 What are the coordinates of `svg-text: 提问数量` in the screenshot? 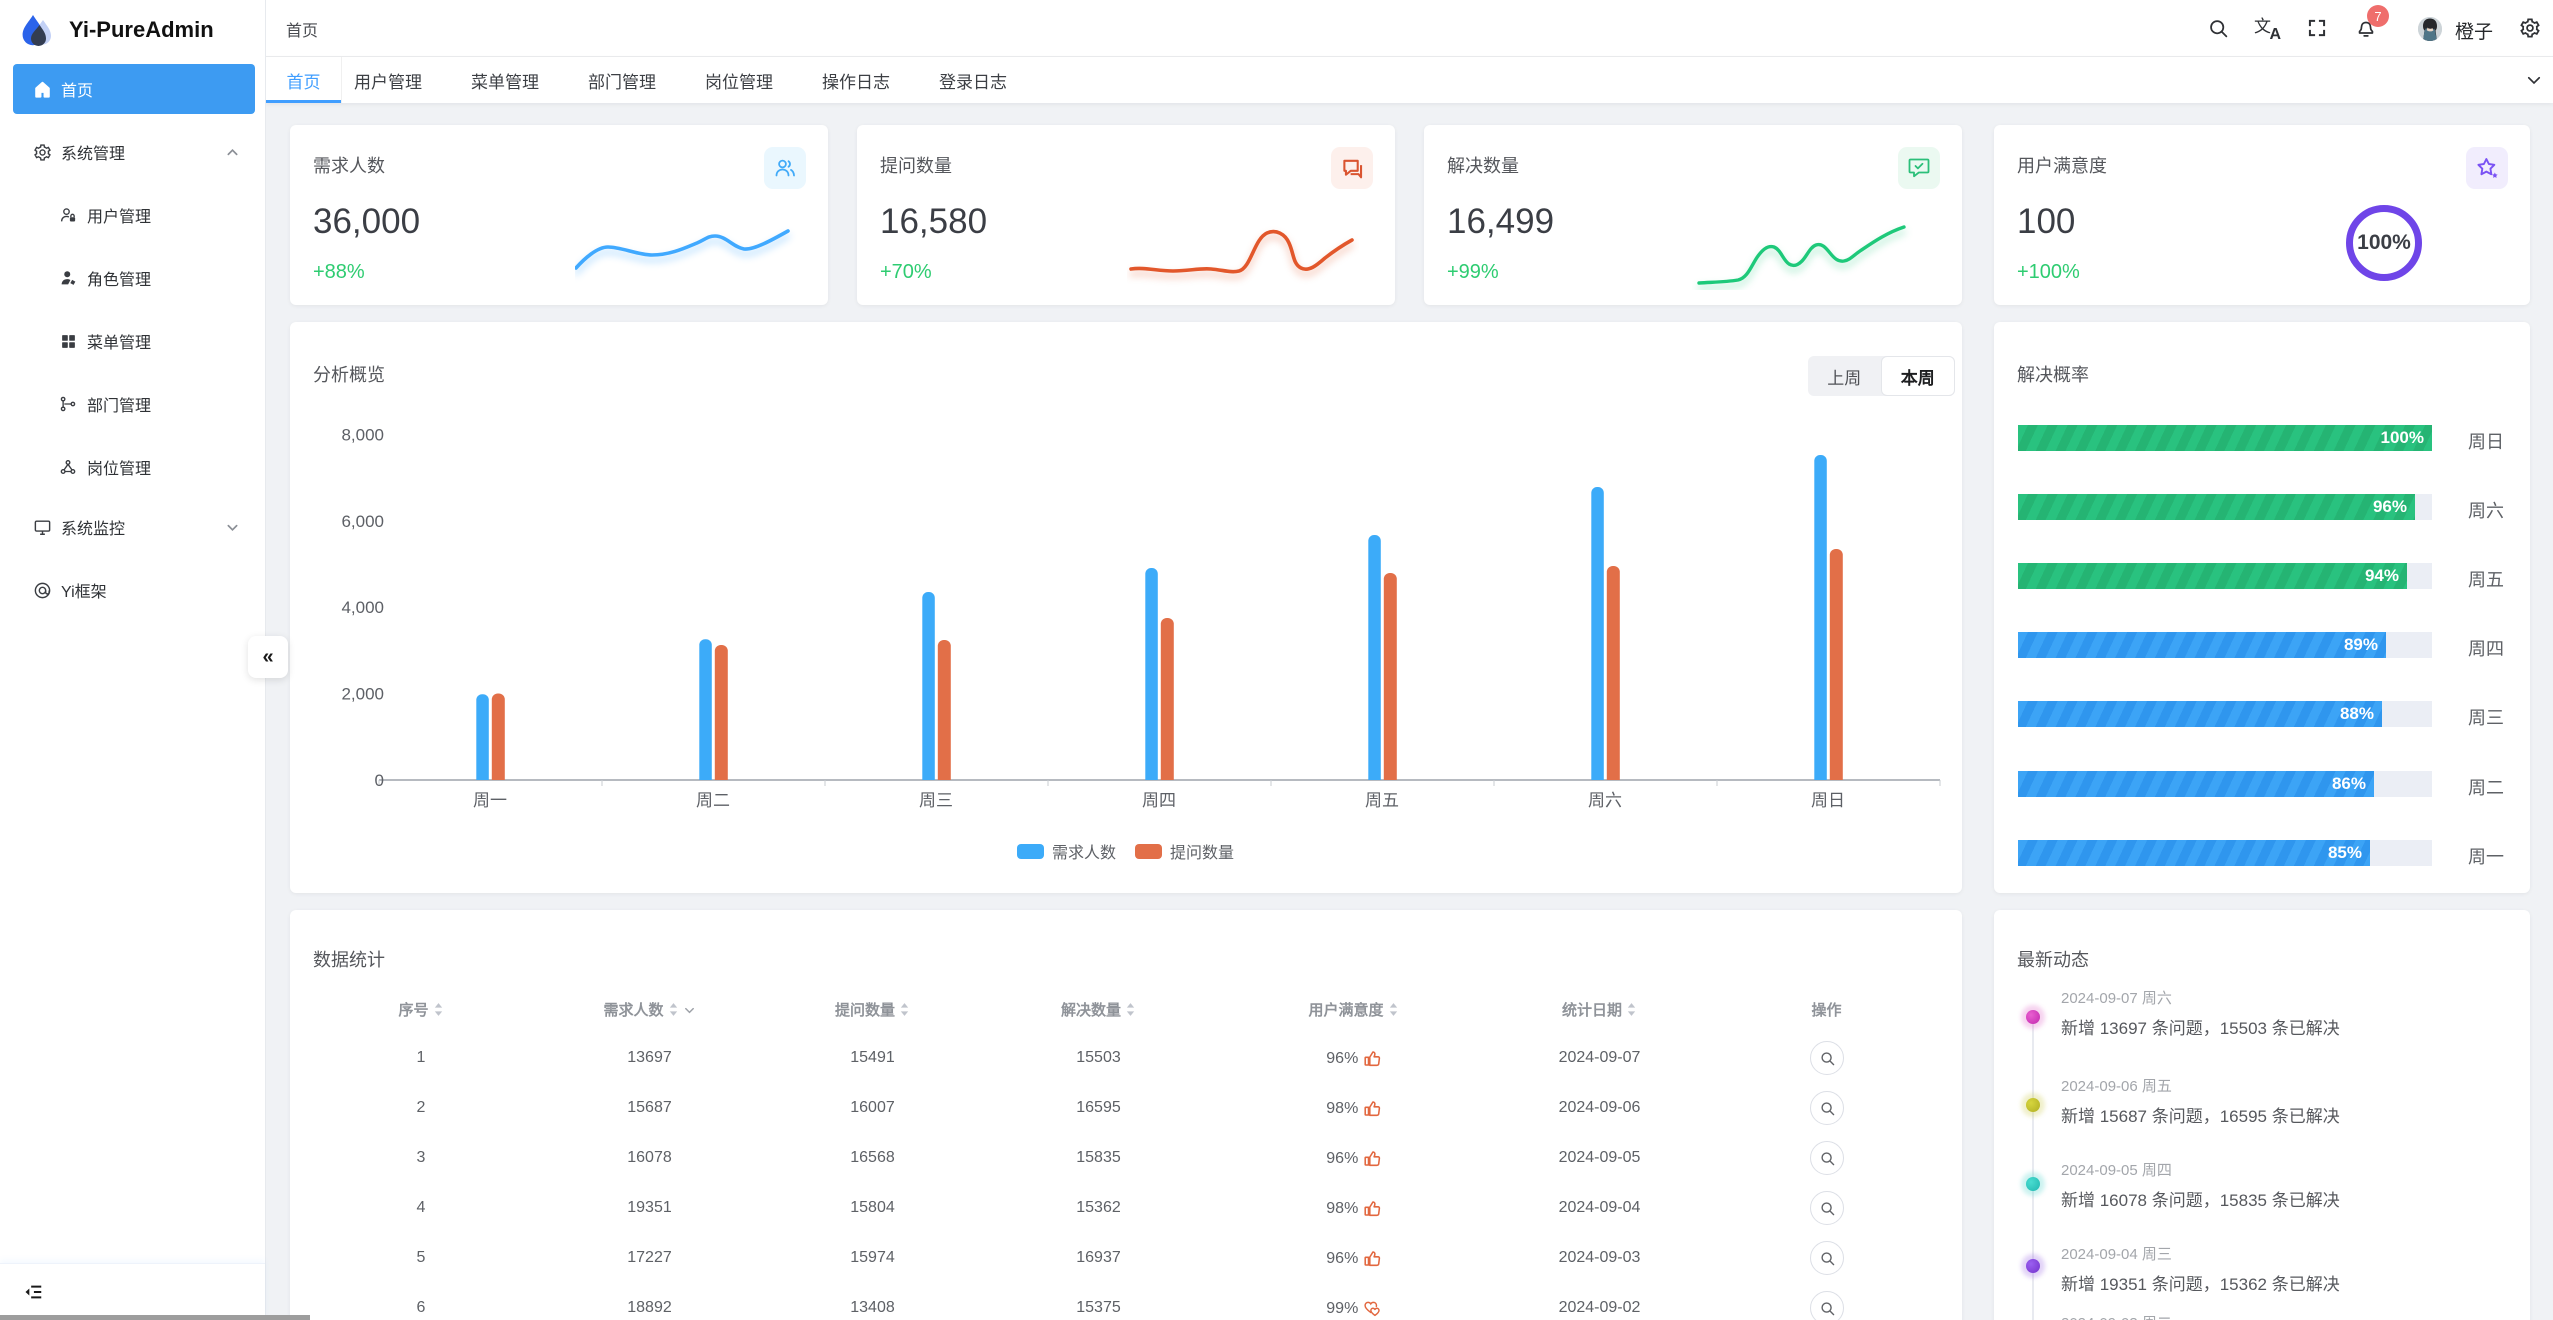 It's located at (1202, 853).